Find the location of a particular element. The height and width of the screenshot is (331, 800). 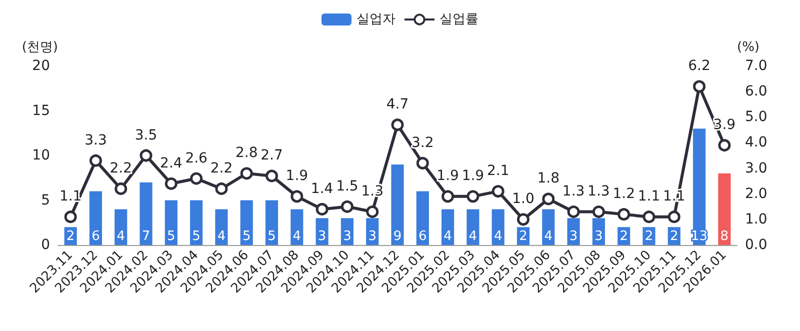

data-label: 3.2 is located at coordinates (423, 142).